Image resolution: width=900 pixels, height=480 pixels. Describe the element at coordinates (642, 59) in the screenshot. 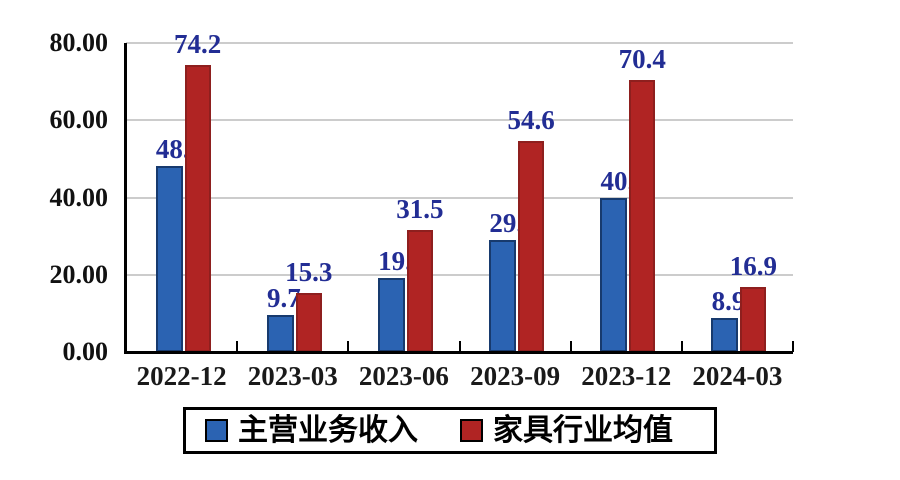

I see `industry-avg-value-label: 70.4` at that location.